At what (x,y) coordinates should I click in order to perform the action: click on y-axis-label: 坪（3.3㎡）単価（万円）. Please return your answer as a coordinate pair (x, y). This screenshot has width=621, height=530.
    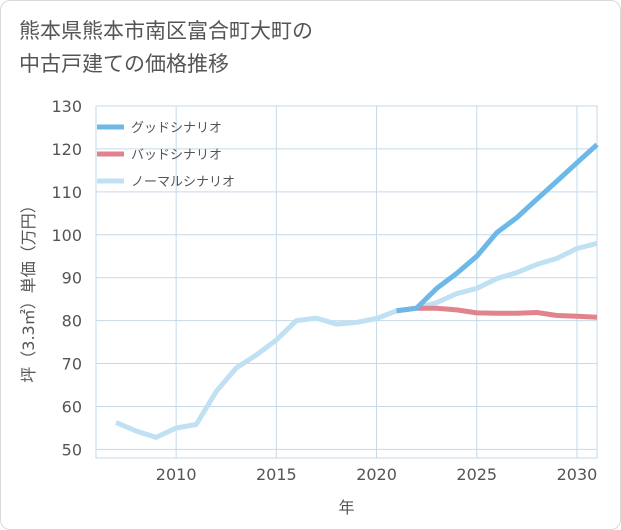
    Looking at the image, I should click on (28, 289).